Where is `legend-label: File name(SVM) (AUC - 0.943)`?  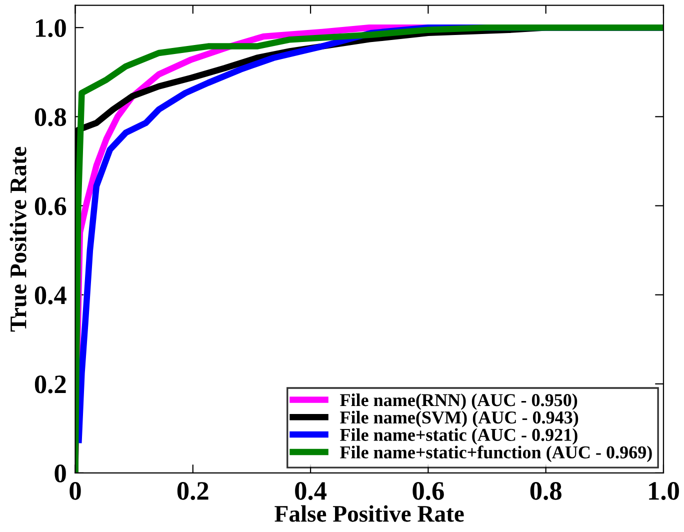
legend-label: File name(SVM) (AUC - 0.943) is located at coordinates (459, 419).